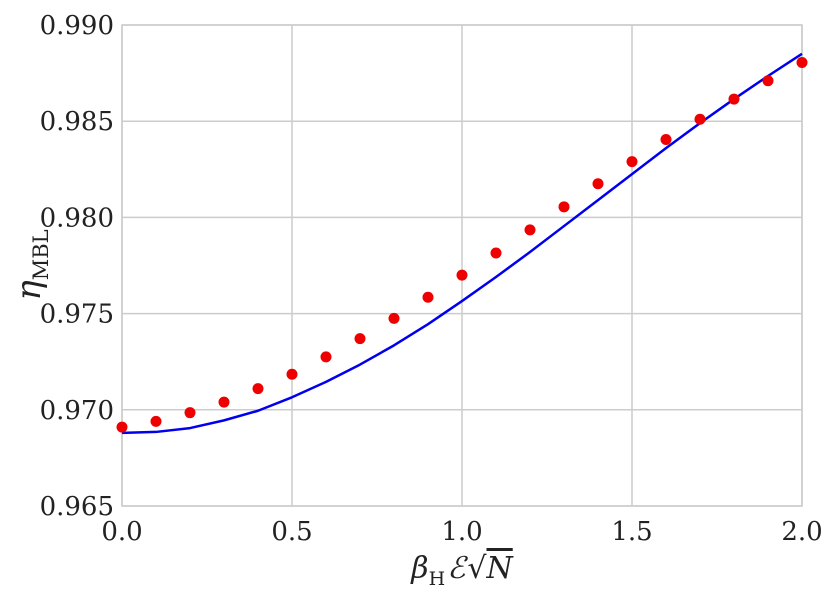 The image size is (831, 599). What do you see at coordinates (462, 570) in the screenshot?
I see `x-axis-label: βHℰ√N` at bounding box center [462, 570].